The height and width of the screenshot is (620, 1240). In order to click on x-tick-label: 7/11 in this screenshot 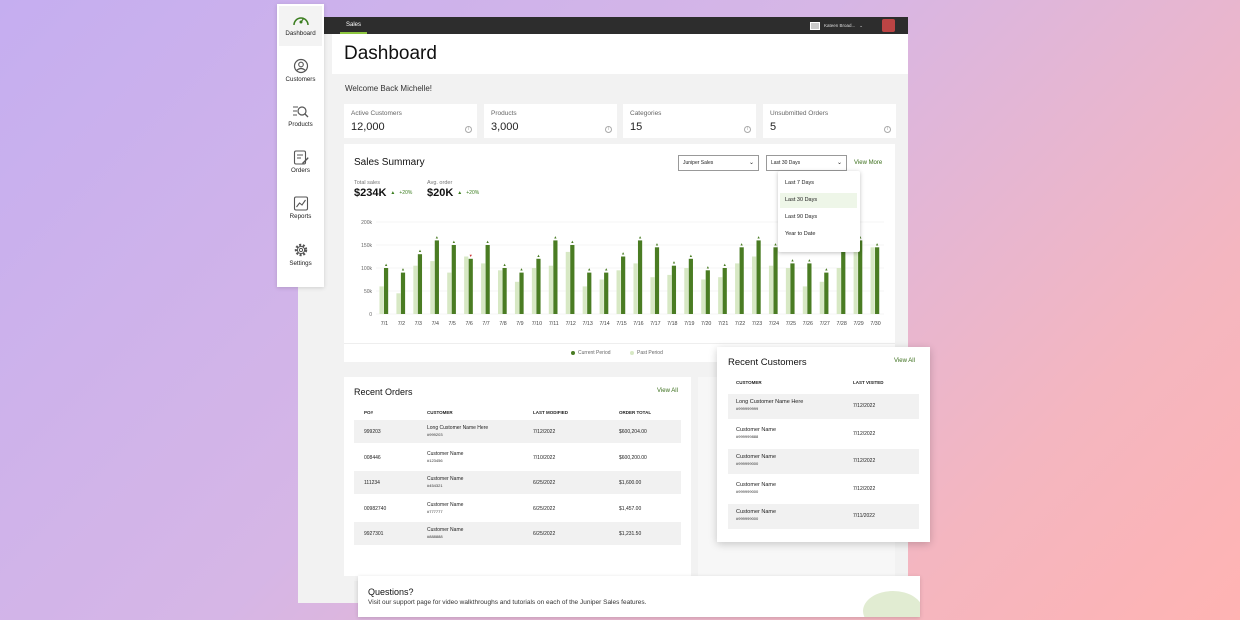, I will do `click(554, 324)`.